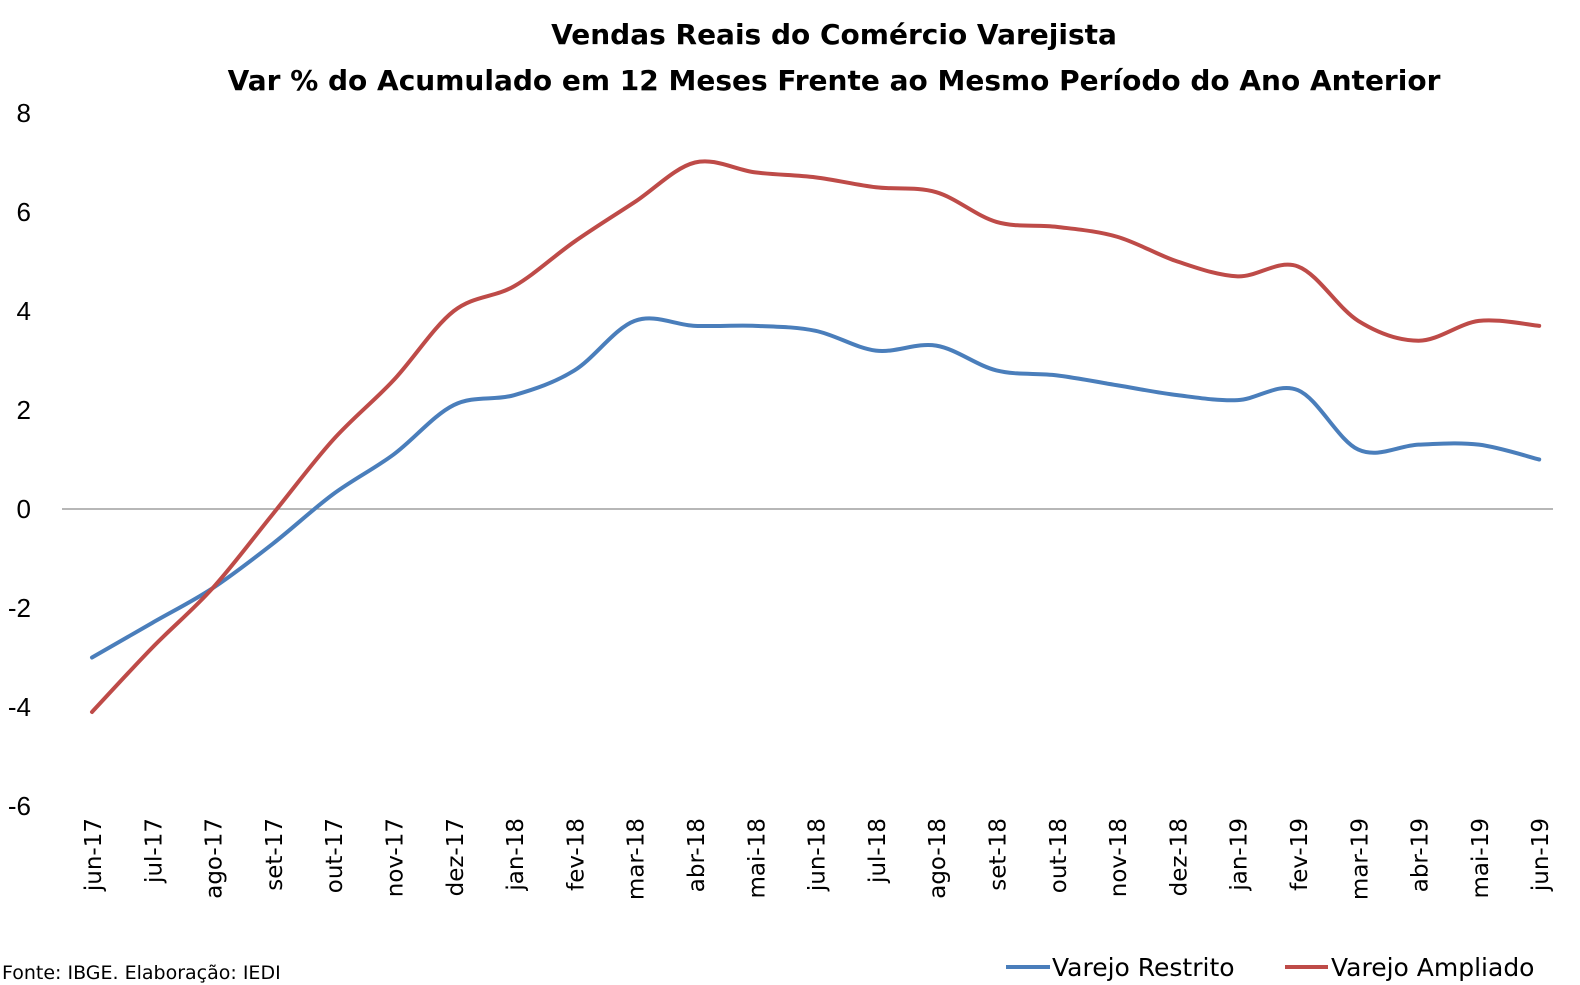 The width and height of the screenshot is (1580, 985). I want to click on x-tick-label: ago-17, so click(215, 858).